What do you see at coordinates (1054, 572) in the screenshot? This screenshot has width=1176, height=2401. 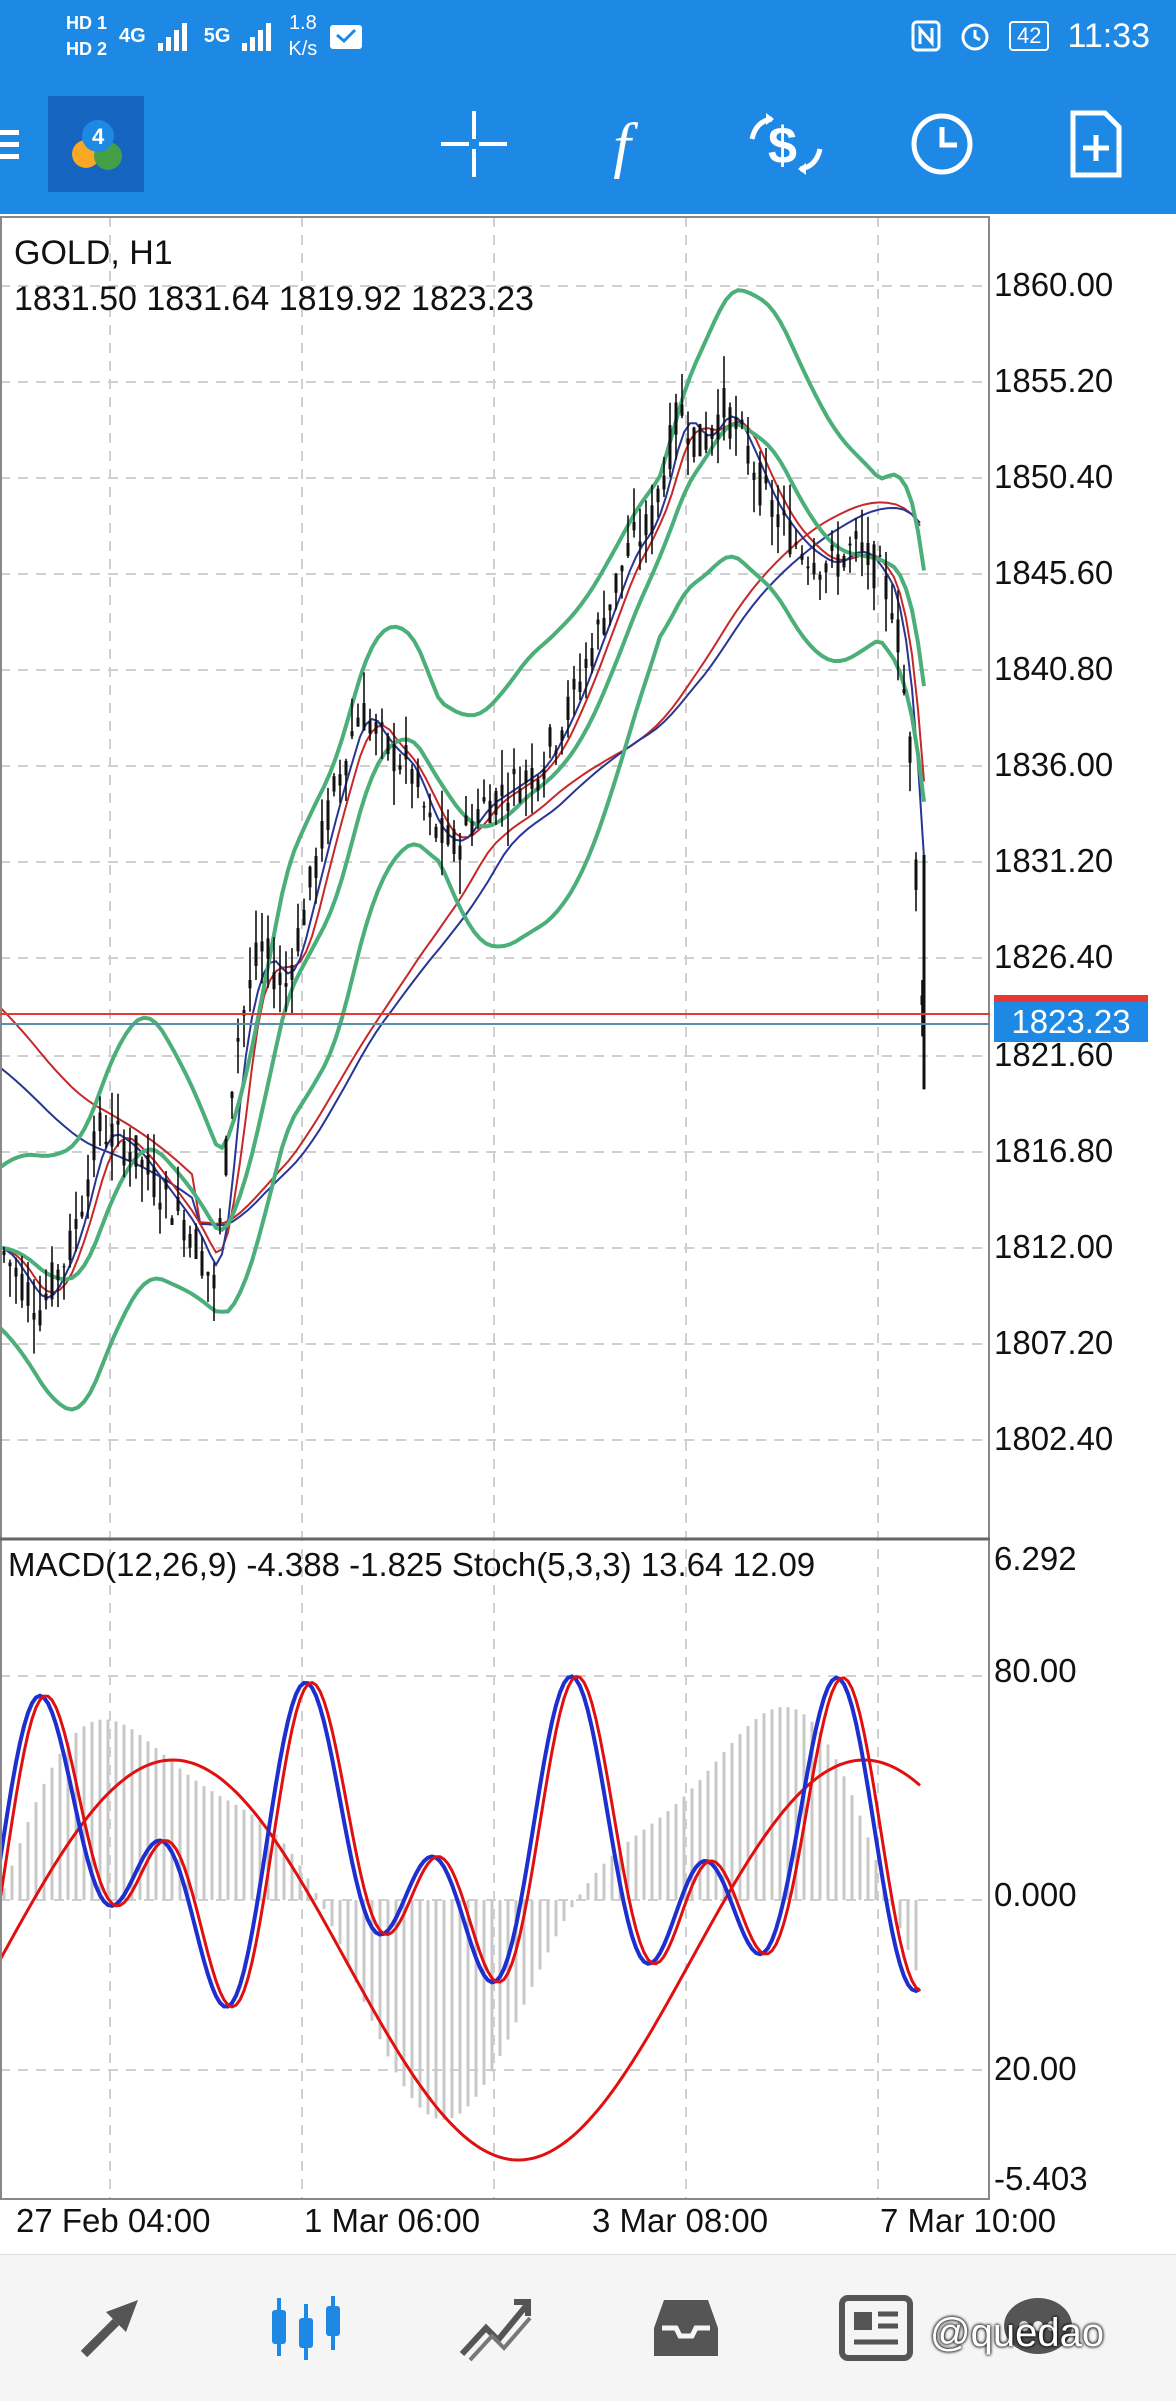 I see `price-axis-label: 1845.60` at bounding box center [1054, 572].